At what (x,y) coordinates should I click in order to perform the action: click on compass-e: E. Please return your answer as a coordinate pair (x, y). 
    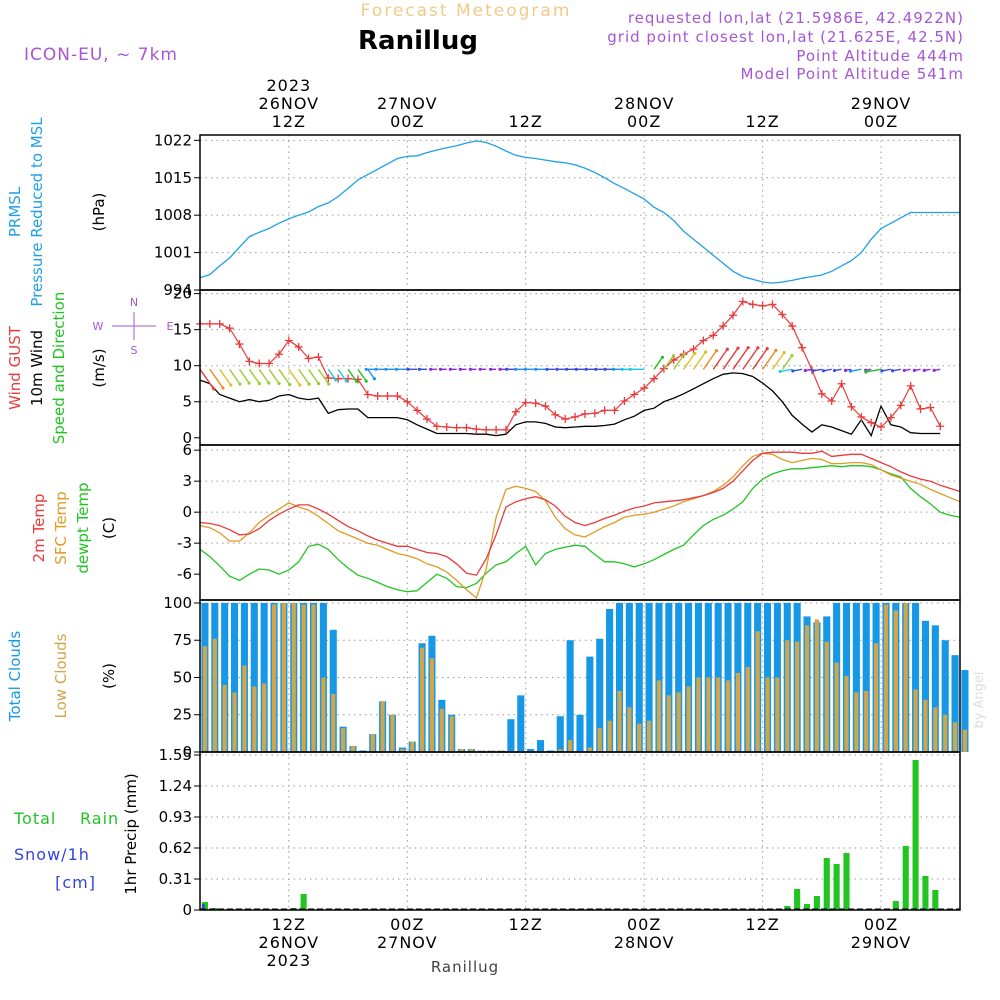
    Looking at the image, I should click on (170, 326).